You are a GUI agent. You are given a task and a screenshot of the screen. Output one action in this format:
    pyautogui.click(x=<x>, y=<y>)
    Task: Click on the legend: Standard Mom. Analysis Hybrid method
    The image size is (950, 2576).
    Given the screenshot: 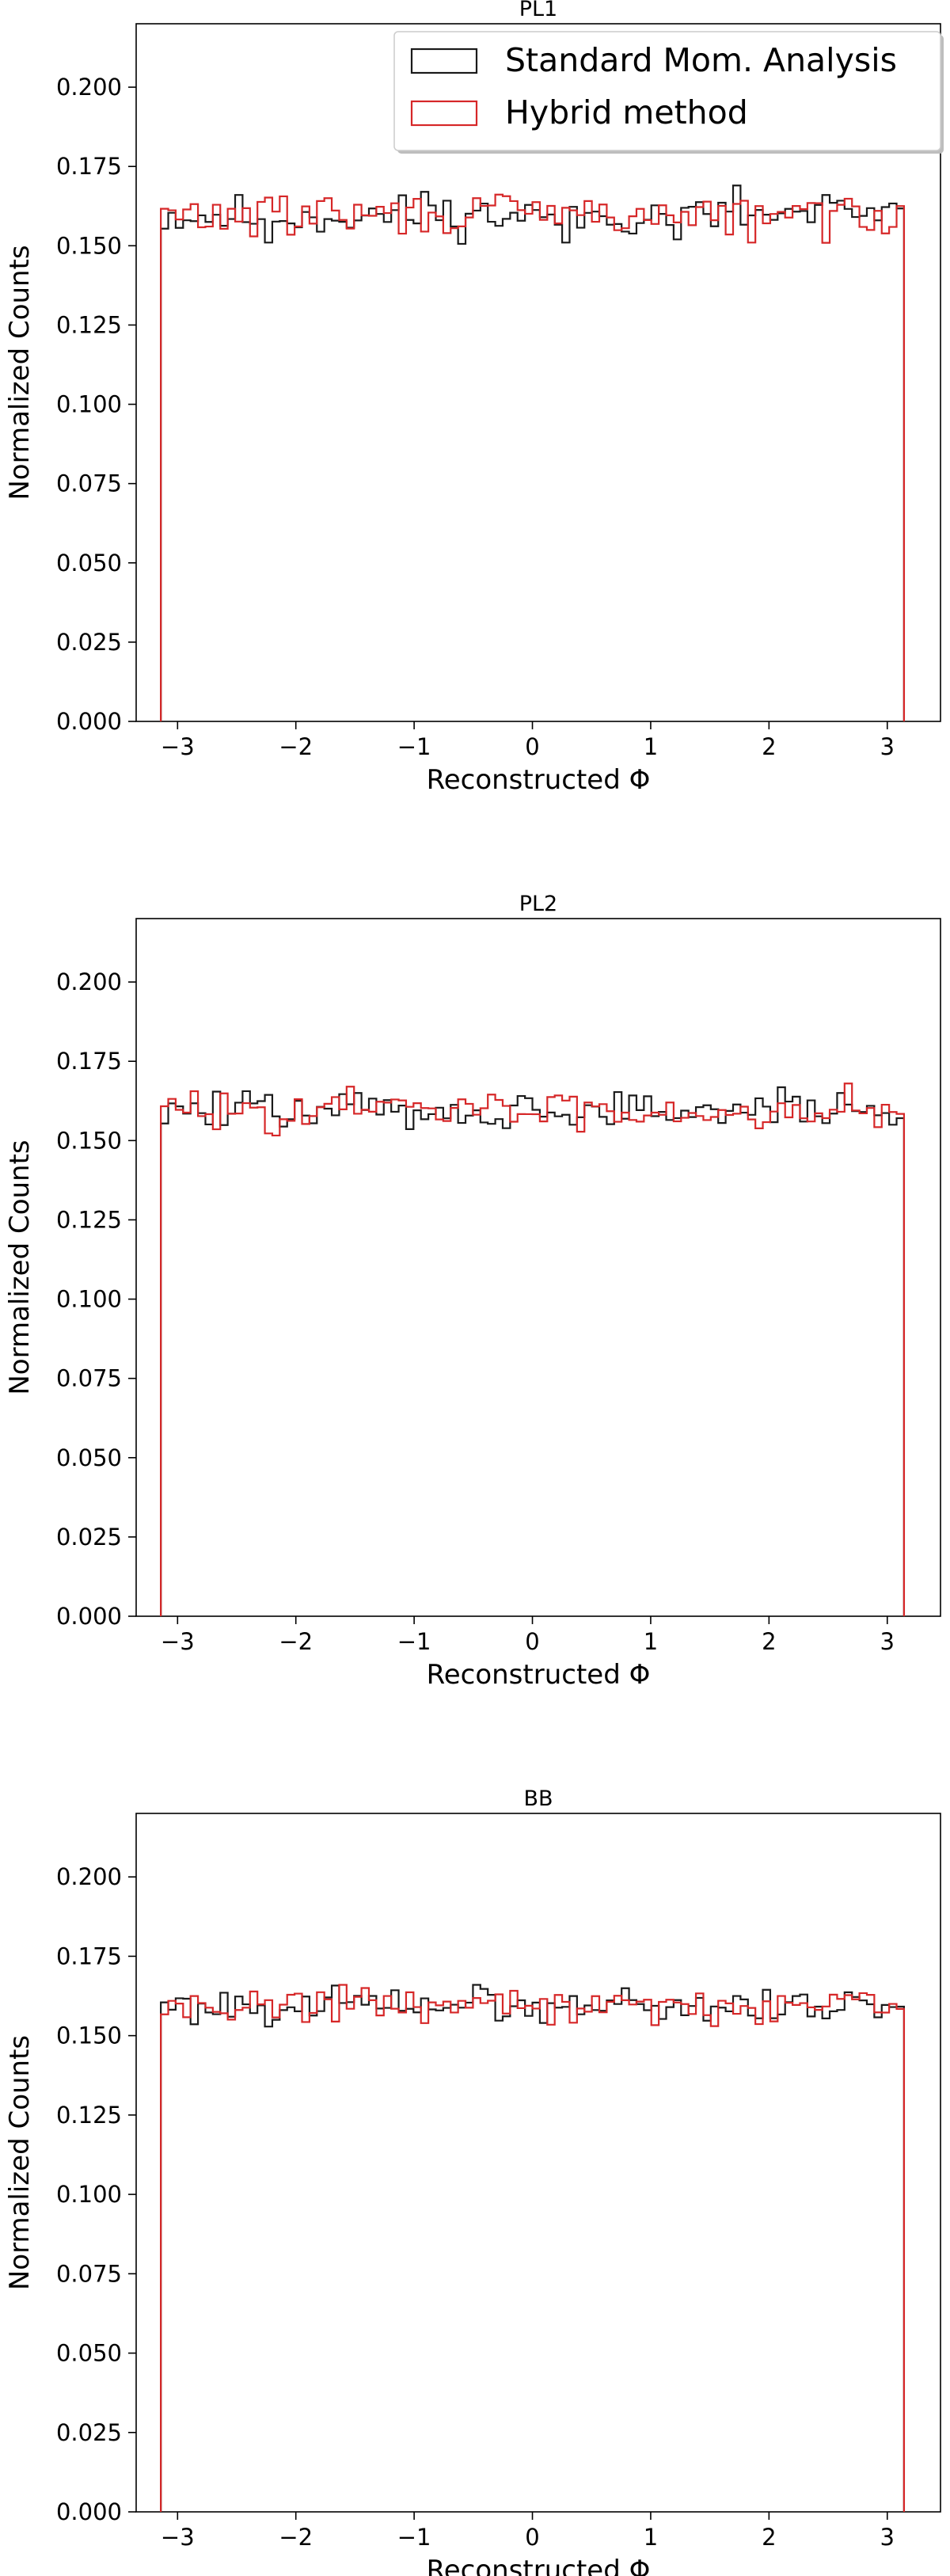 What is the action you would take?
    pyautogui.click(x=668, y=92)
    